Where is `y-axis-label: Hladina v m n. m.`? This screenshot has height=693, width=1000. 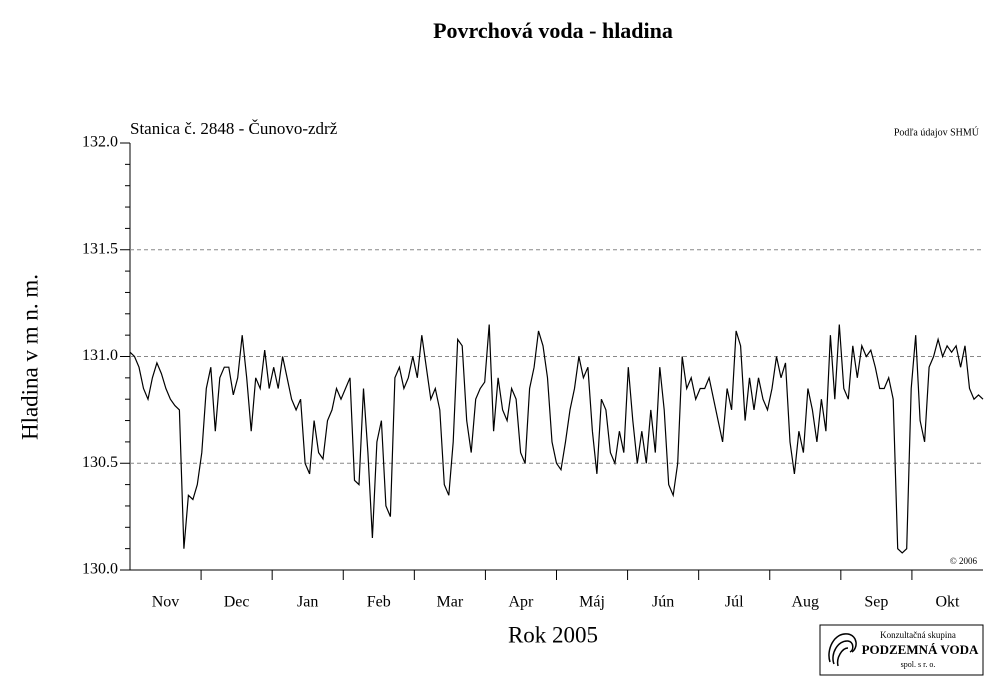 y-axis-label: Hladina v m n. m. is located at coordinates (29, 357).